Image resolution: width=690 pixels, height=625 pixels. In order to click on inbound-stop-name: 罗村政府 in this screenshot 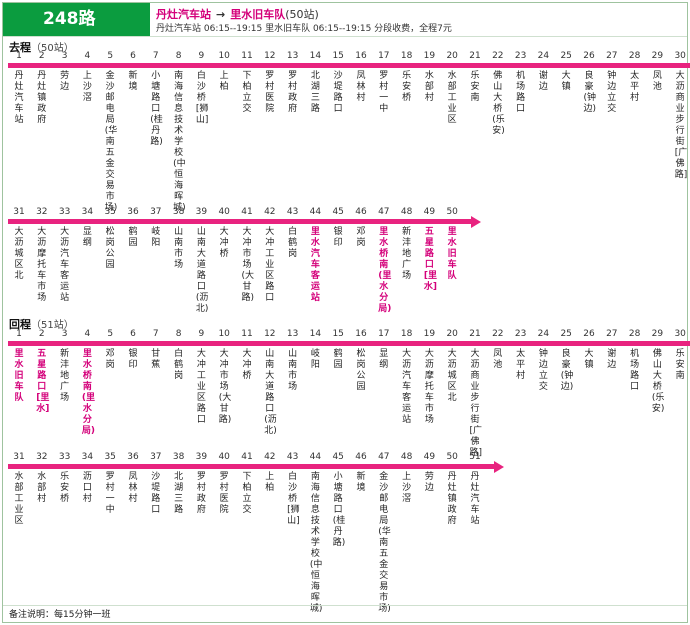, I will do `click(201, 493)`.